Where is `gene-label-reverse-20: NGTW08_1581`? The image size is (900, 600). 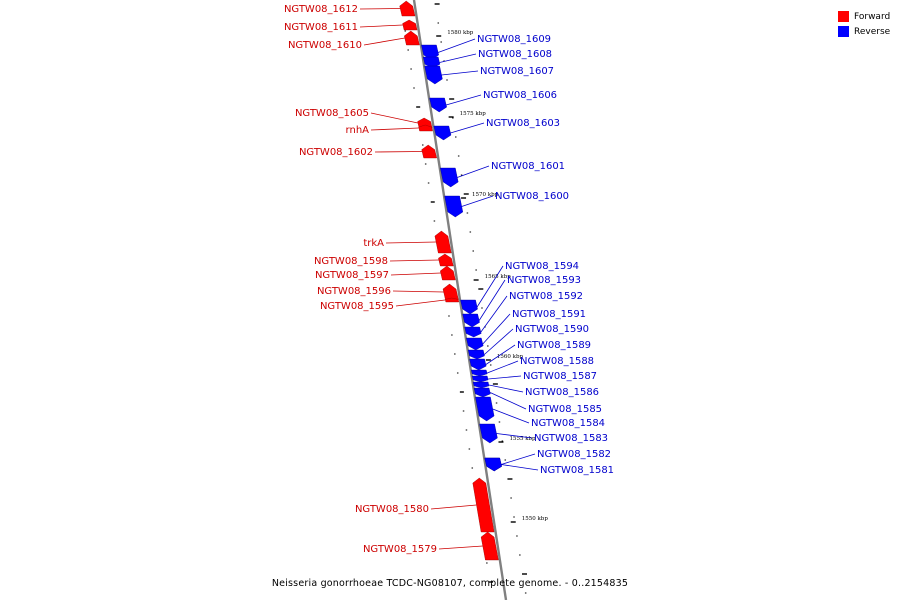 gene-label-reverse-20: NGTW08_1581 is located at coordinates (577, 470).